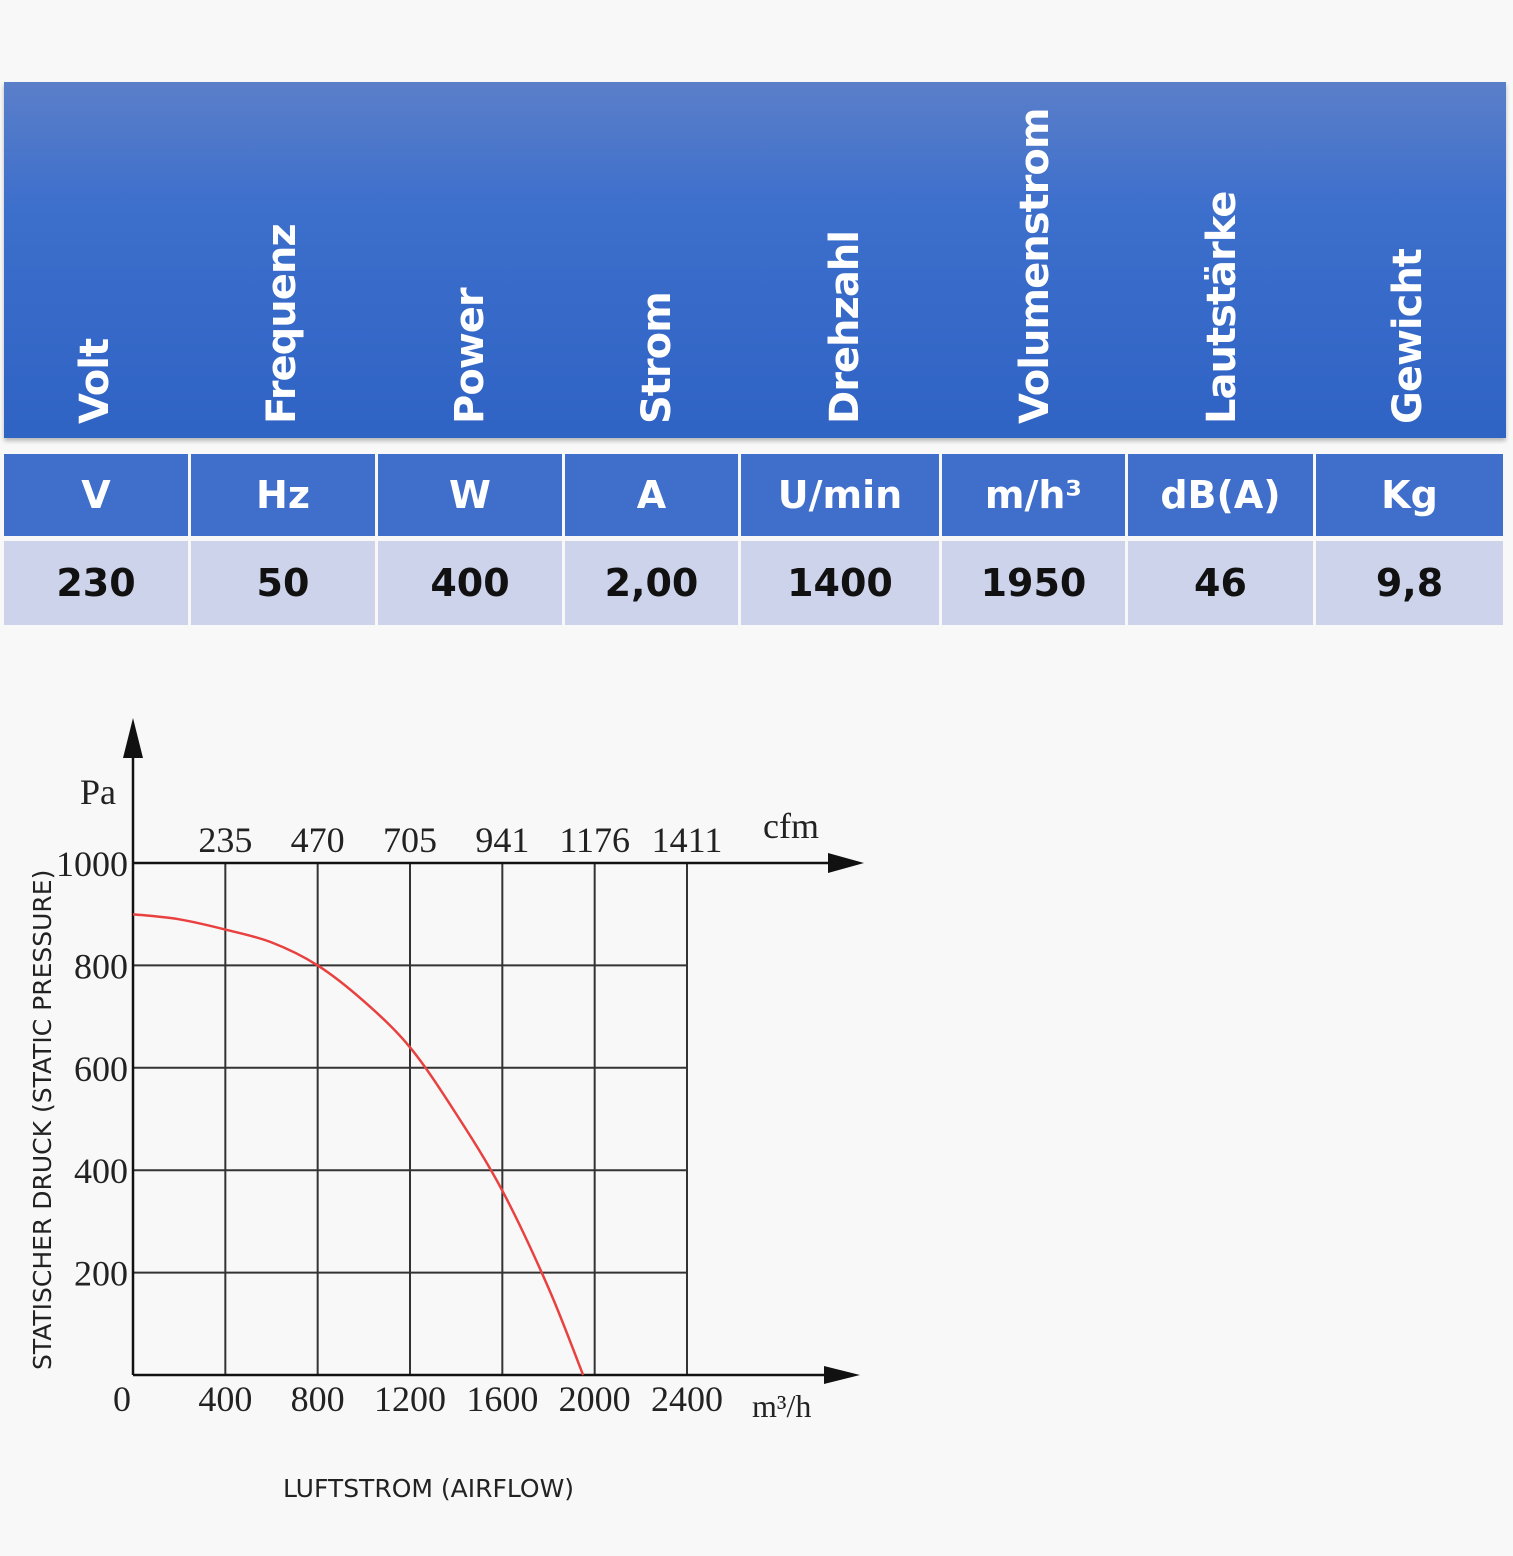 This screenshot has height=1556, width=1513. Describe the element at coordinates (657, 358) in the screenshot. I see `header-label: Strom` at that location.